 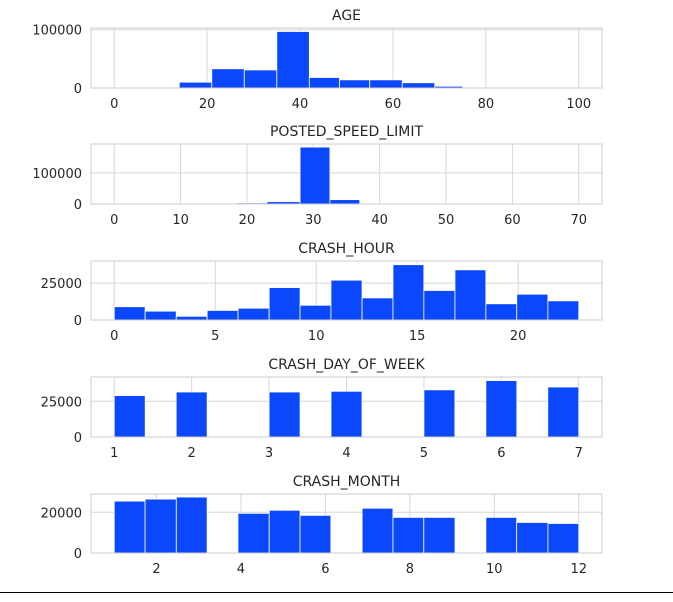 What do you see at coordinates (578, 104) in the screenshot?
I see `x-tick-label: 100` at bounding box center [578, 104].